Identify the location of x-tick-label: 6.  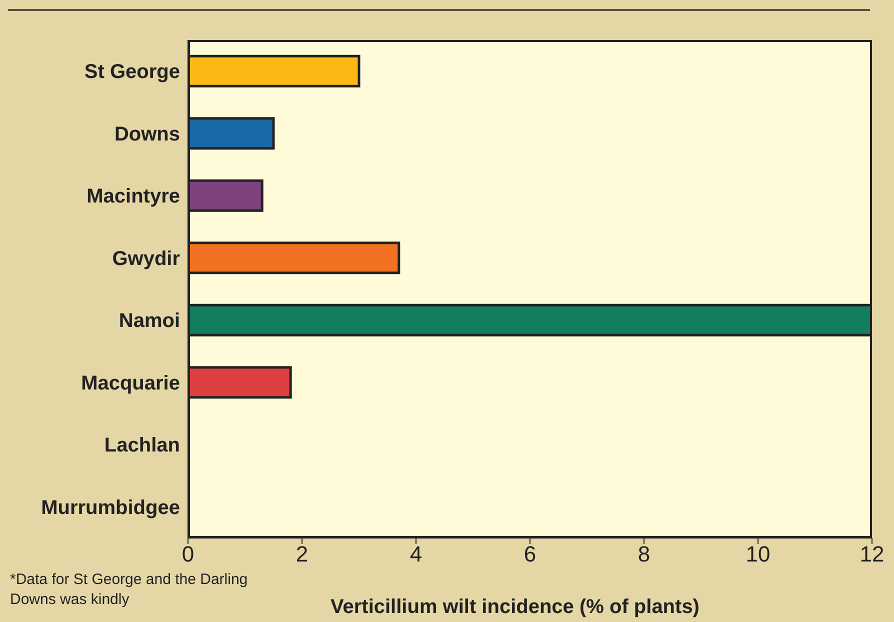
(530, 554).